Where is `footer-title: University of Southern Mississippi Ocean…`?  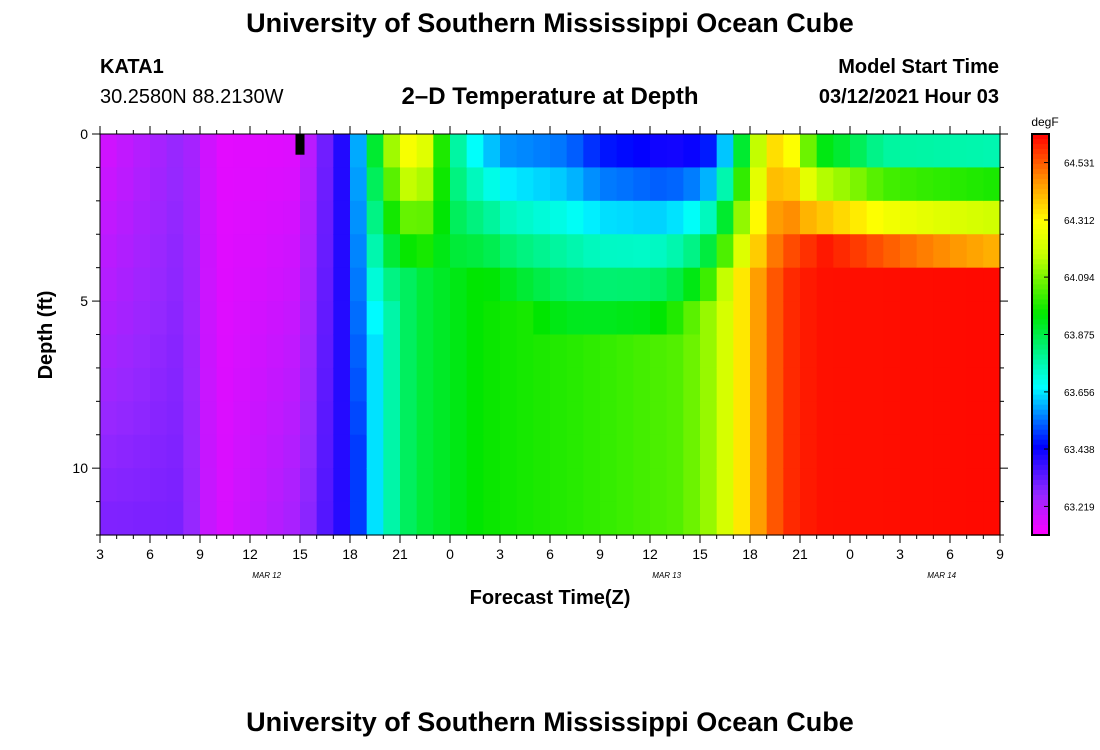 footer-title: University of Southern Mississippi Ocean… is located at coordinates (550, 722).